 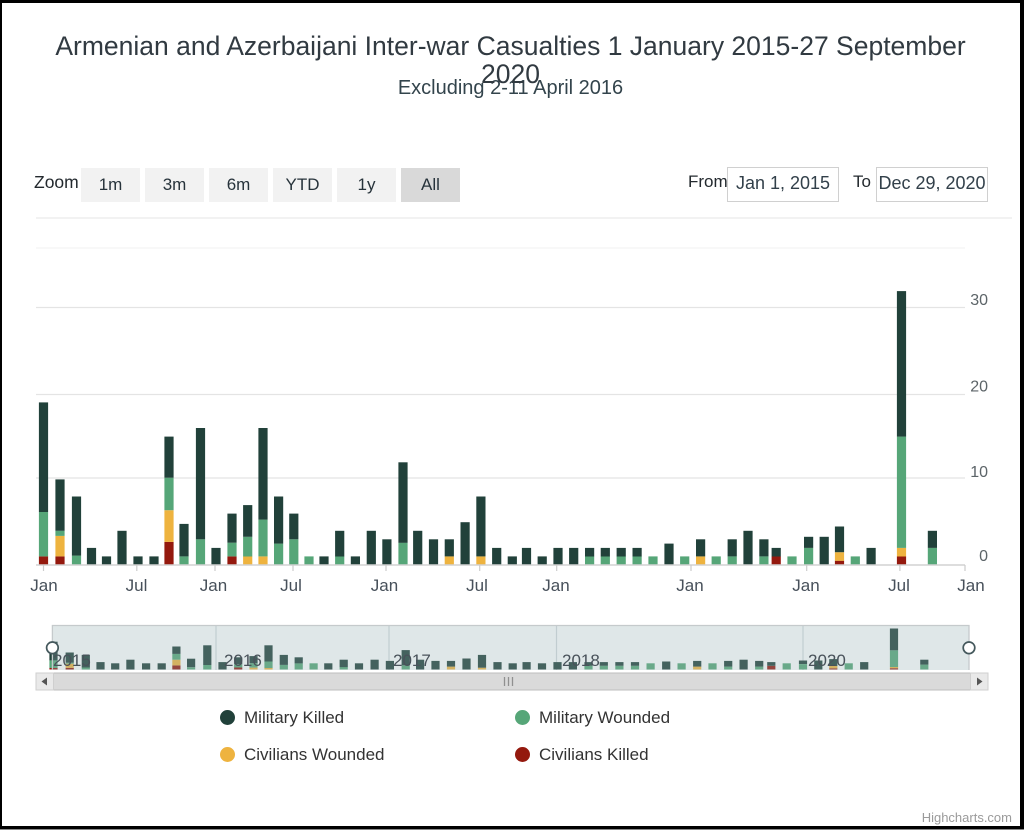 What do you see at coordinates (581, 660) in the screenshot?
I see `svg-text: 2018` at bounding box center [581, 660].